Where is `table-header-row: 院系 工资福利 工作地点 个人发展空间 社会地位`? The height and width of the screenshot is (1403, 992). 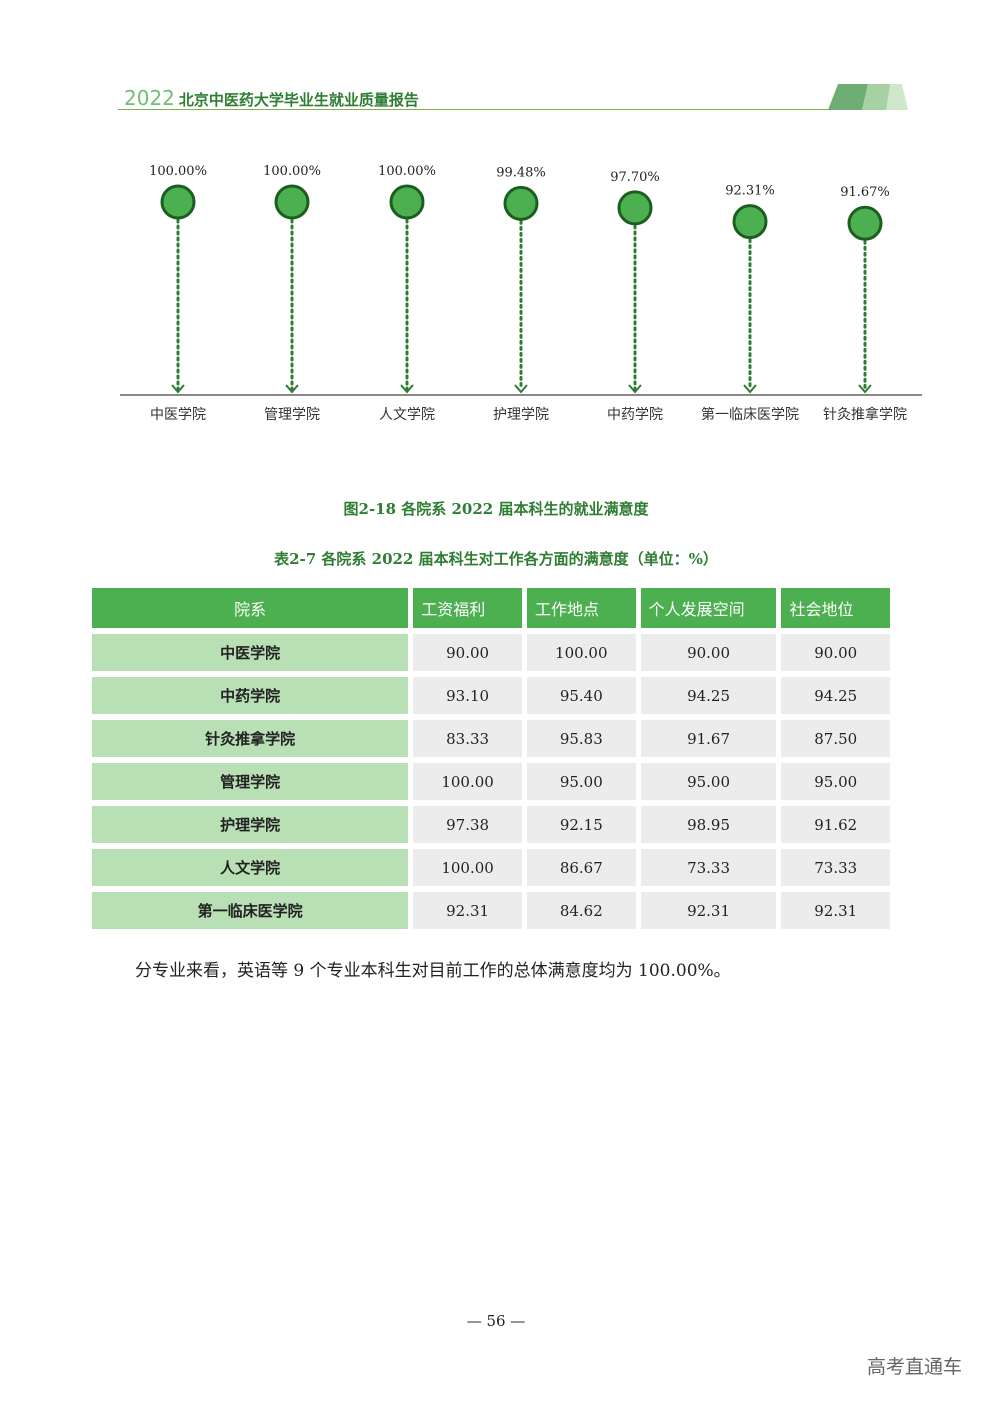
table-header-row: 院系 工资福利 工作地点 个人发展空间 社会地位 is located at coordinates (491, 608).